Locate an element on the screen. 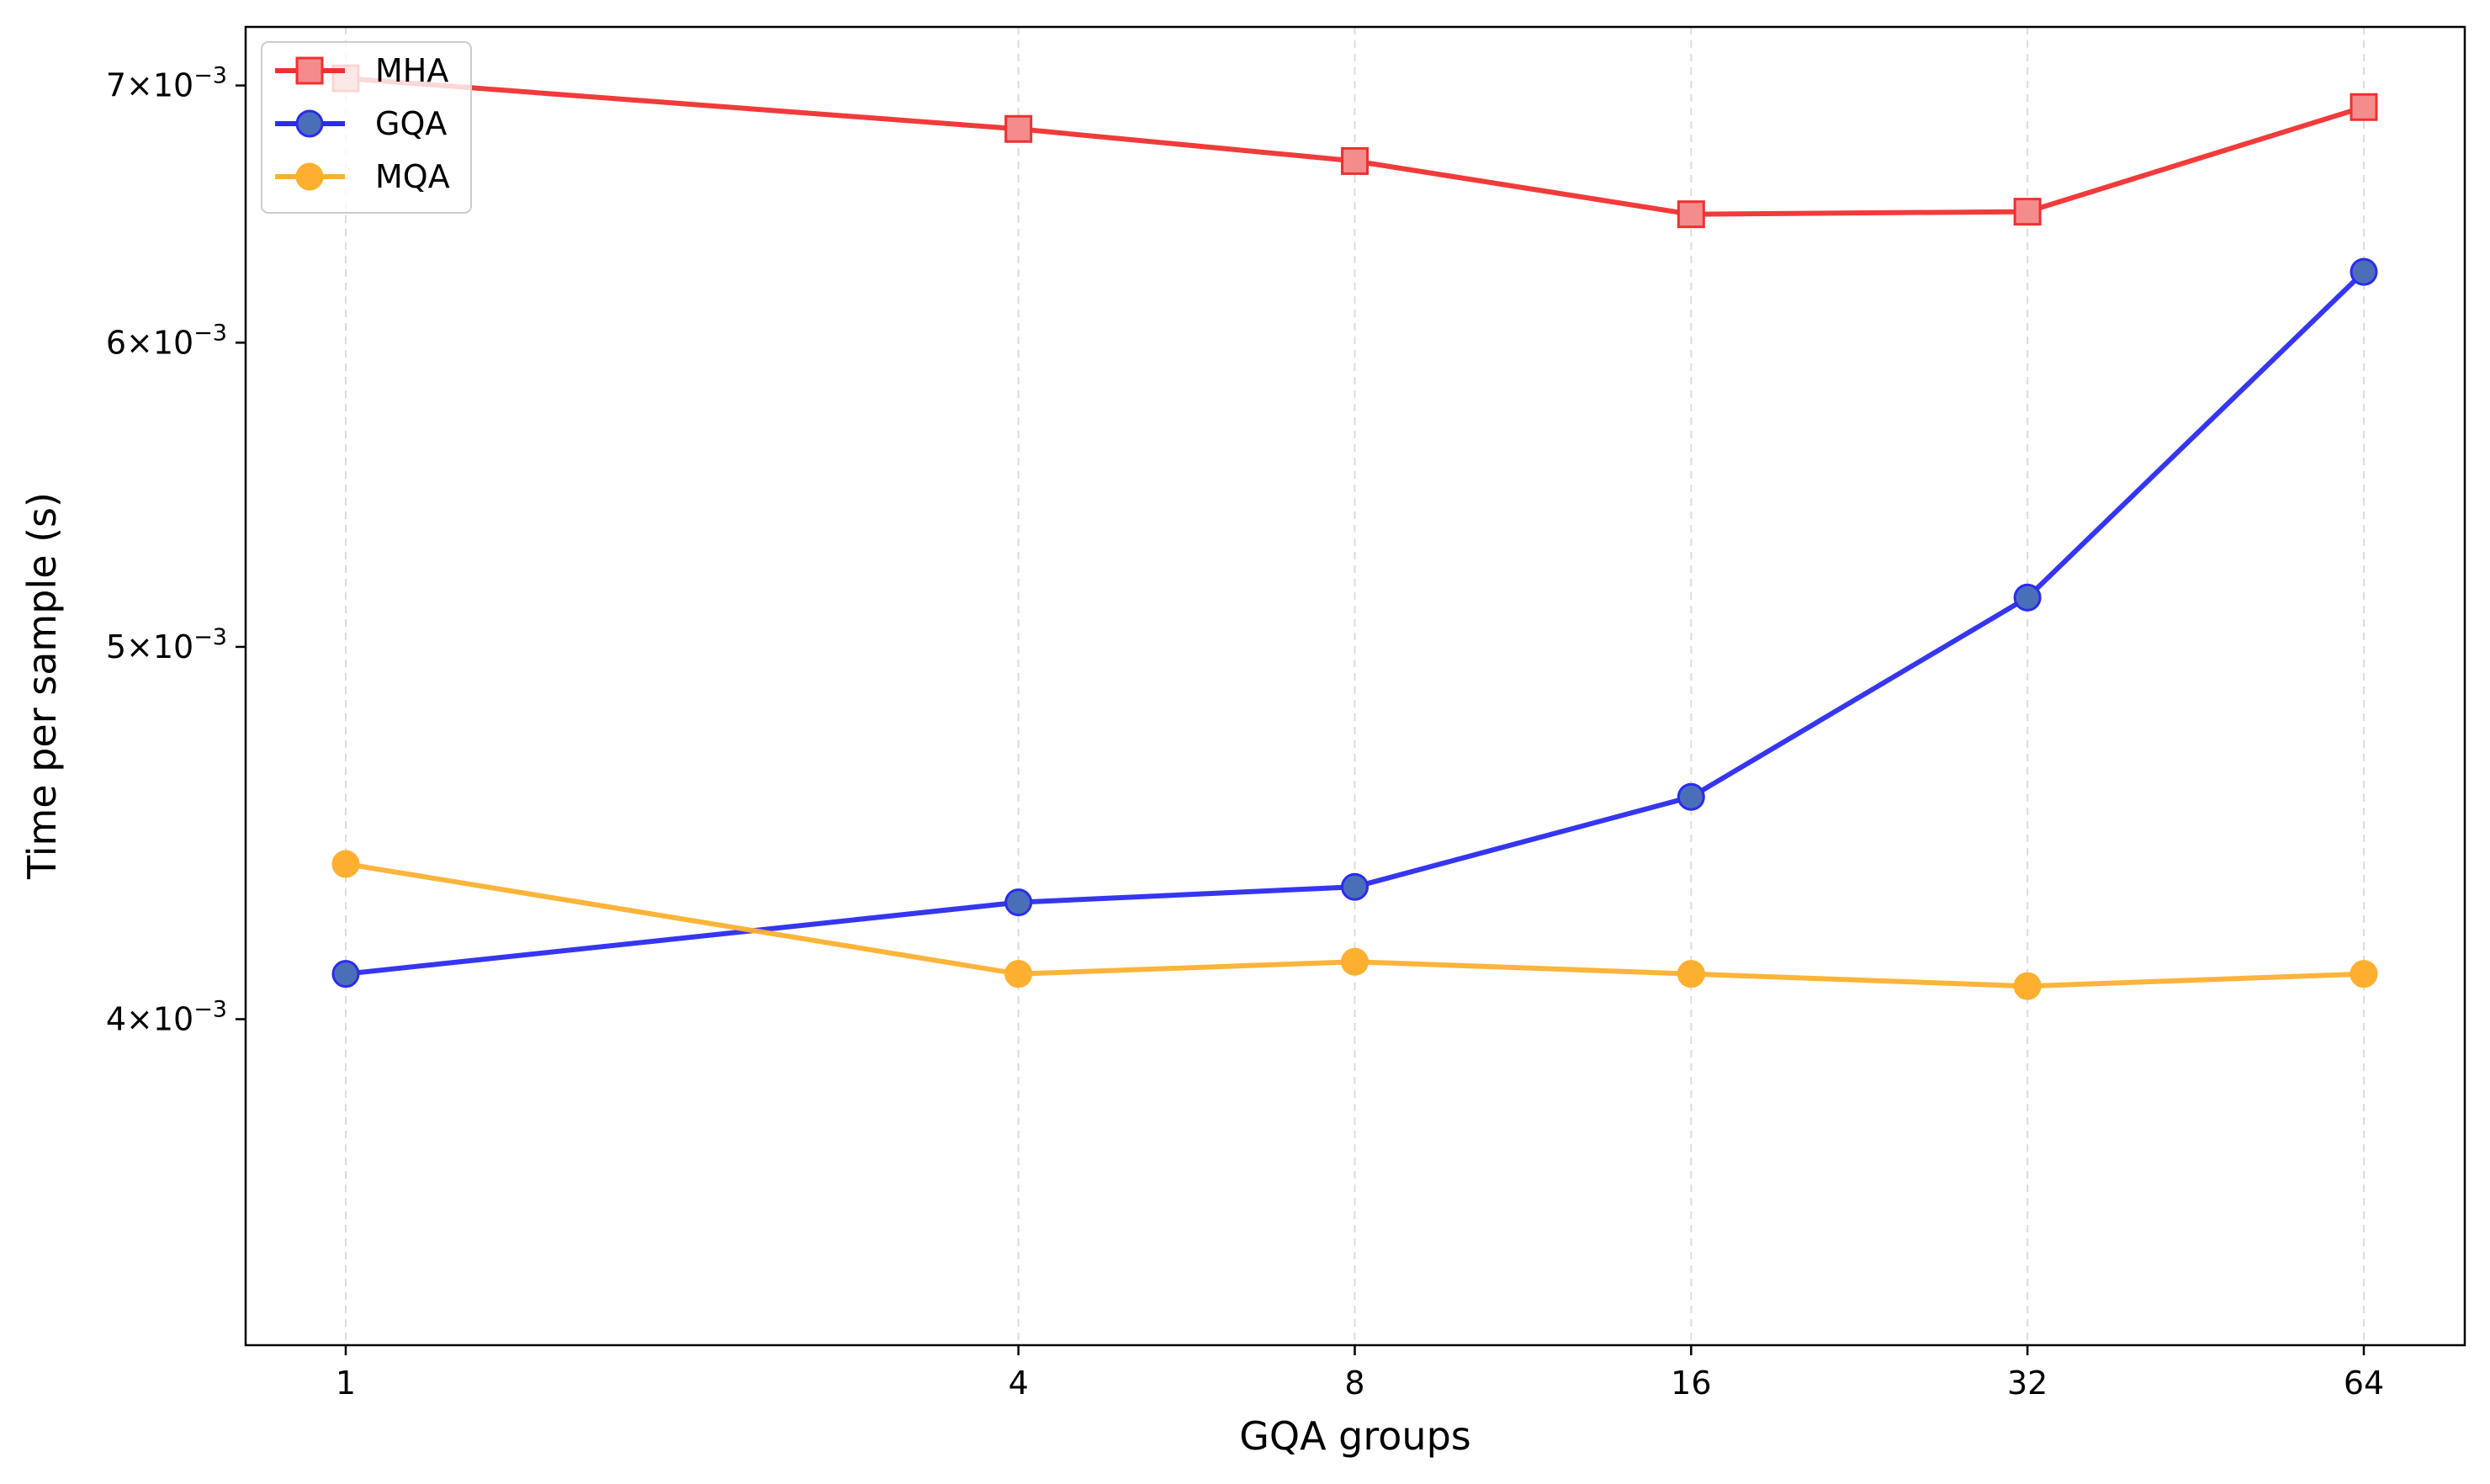 The image size is (2490, 1484). y-tick-label: 4×10⁻³ is located at coordinates (166, 1016).